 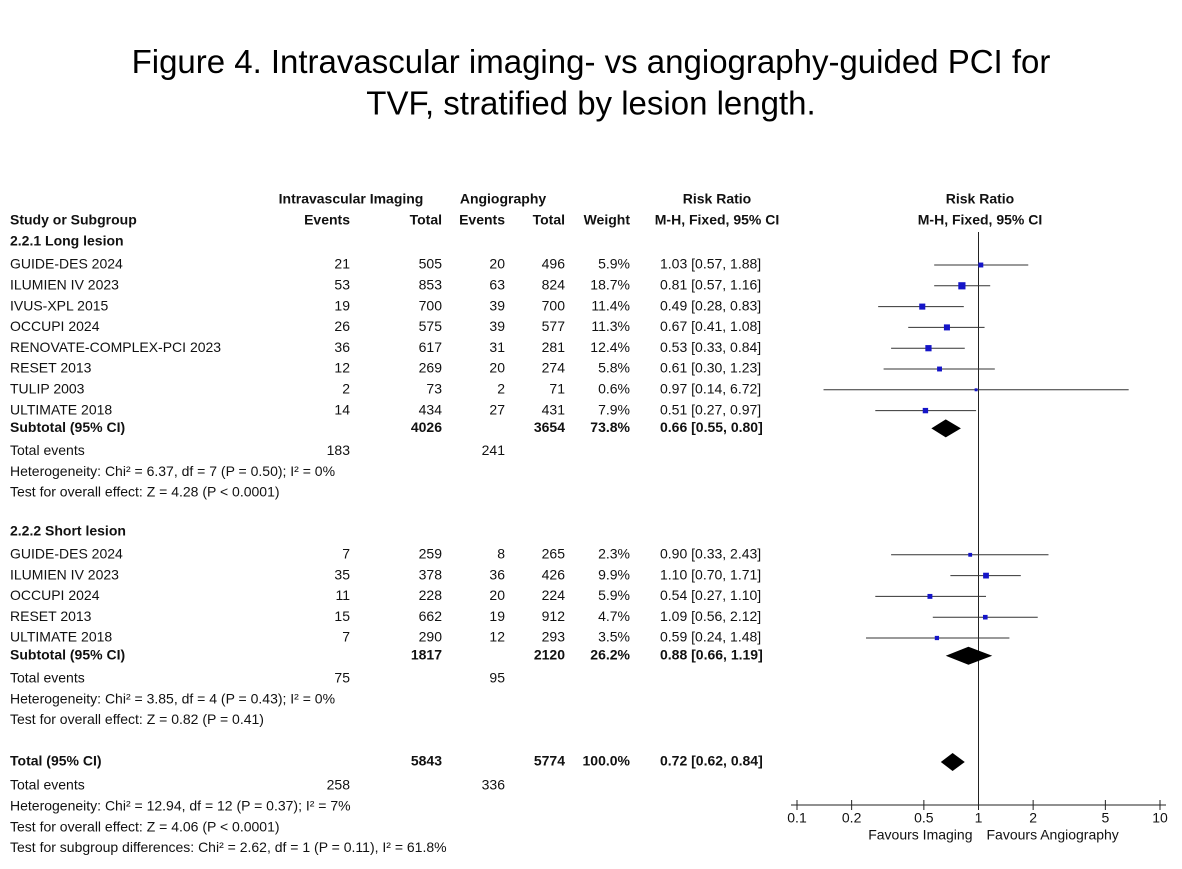 I want to click on cell: 35, so click(x=342, y=574).